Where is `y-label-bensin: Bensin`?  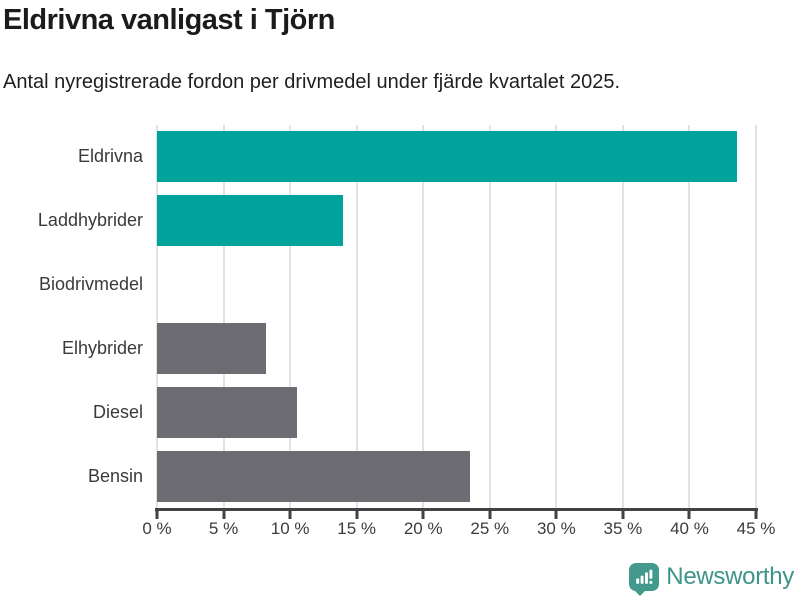 y-label-bensin: Bensin is located at coordinates (115, 475).